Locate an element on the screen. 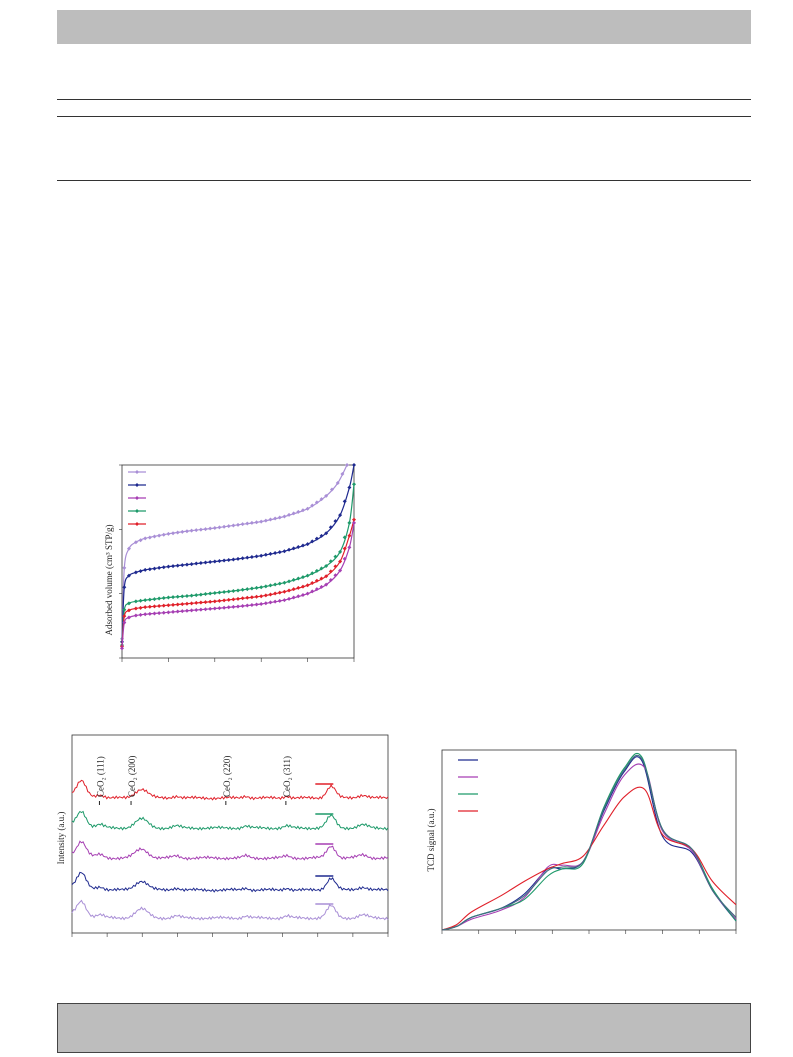 The image size is (793, 1057). table-bottom-rule is located at coordinates (404, 180).